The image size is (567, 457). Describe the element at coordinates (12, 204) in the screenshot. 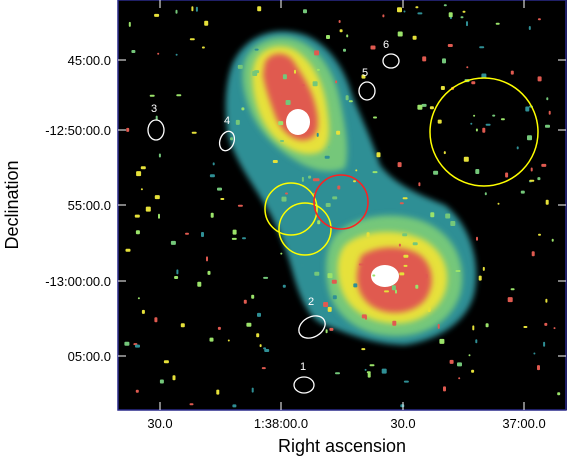

I see `y-axis-title: Declination` at that location.